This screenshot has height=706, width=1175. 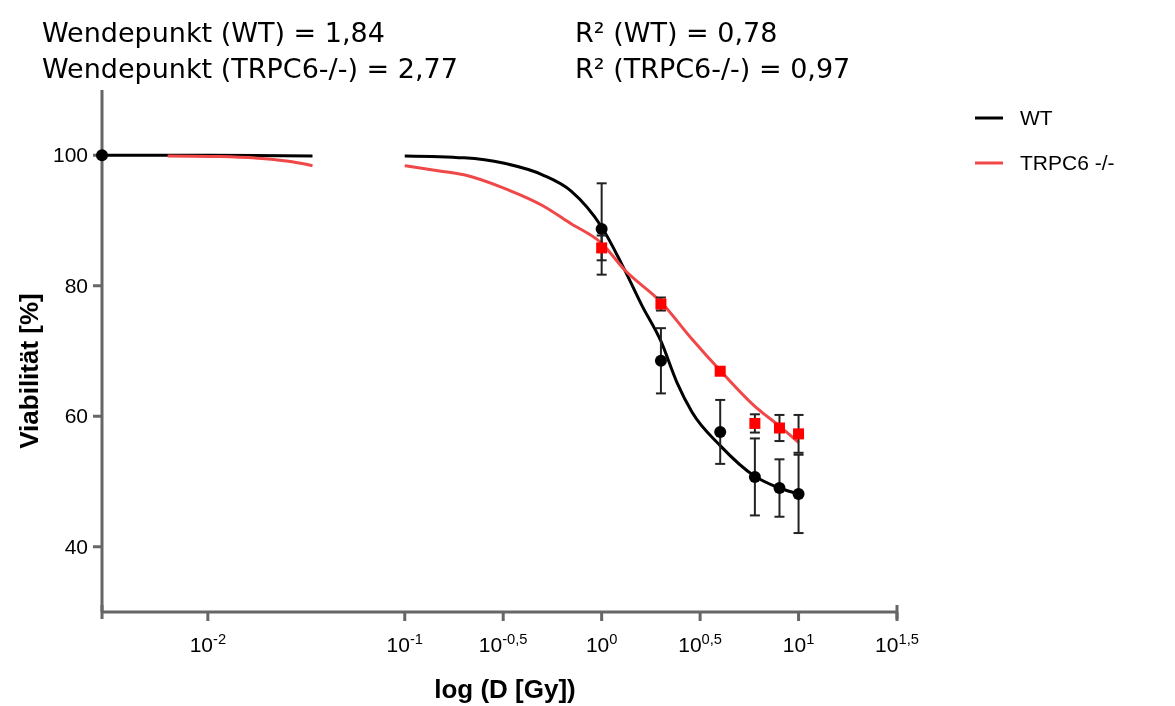 I want to click on text: R² (WT) = 0,78, so click(x=676, y=32).